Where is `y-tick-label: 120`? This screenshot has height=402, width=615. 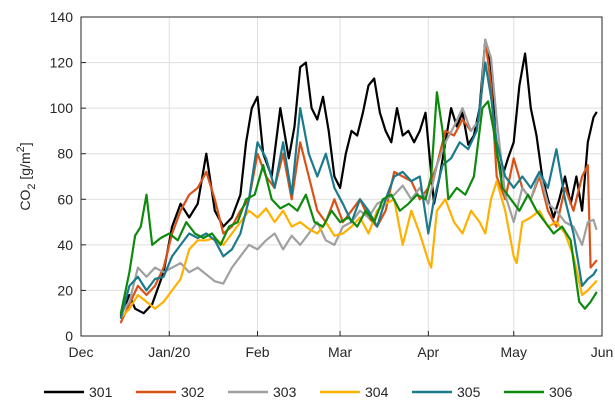
y-tick-label: 120 is located at coordinates (62, 63).